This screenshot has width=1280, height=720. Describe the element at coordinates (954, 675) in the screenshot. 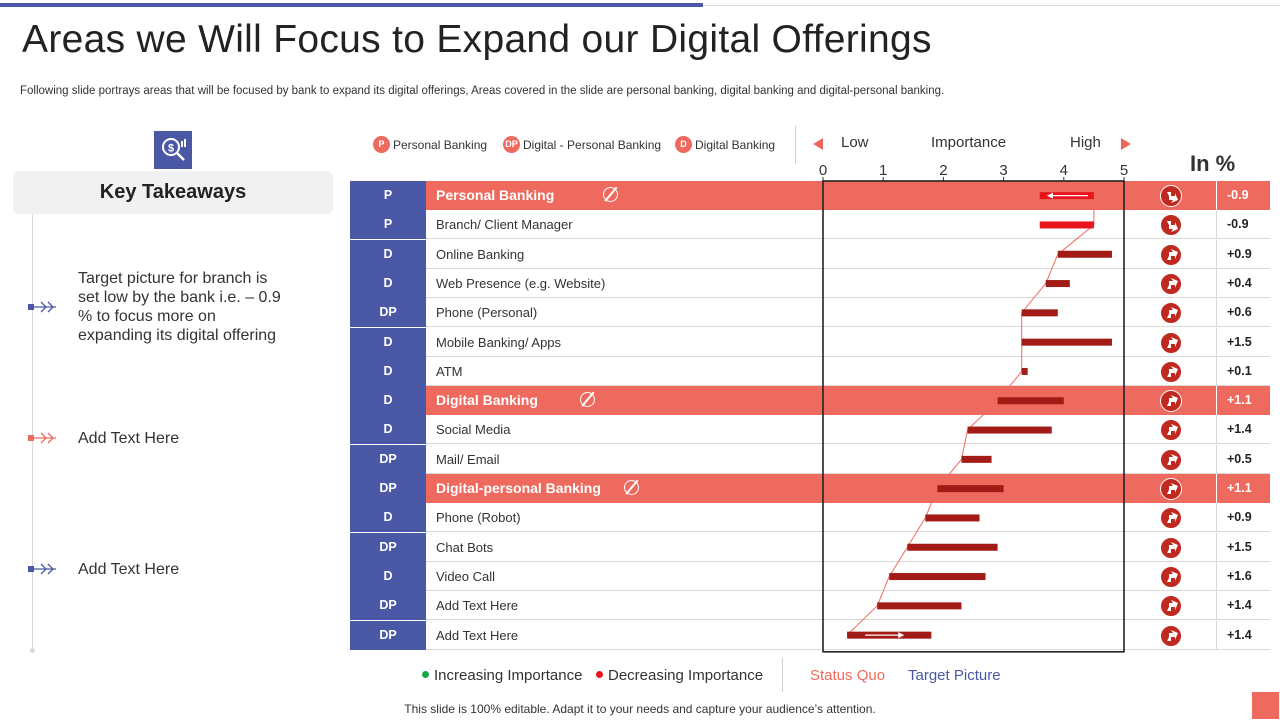

I see `legend-target-picture: Target Picture` at that location.